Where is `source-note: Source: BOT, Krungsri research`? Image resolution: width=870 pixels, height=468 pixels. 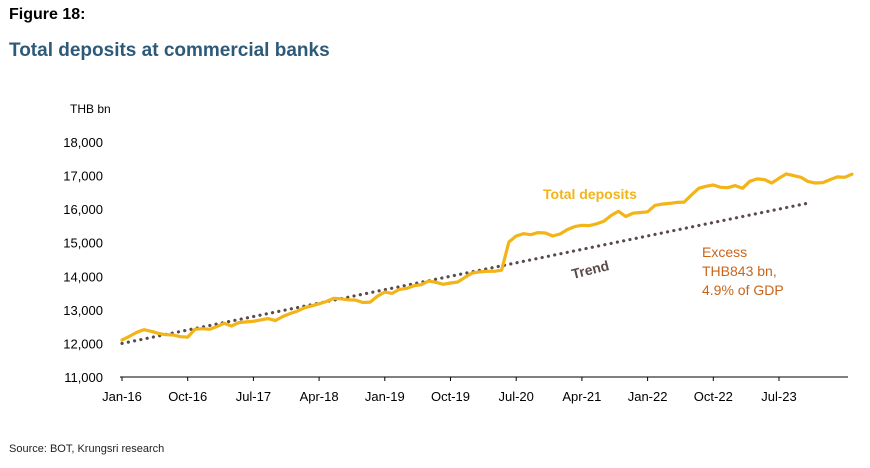 source-note: Source: BOT, Krungsri research is located at coordinates (87, 449).